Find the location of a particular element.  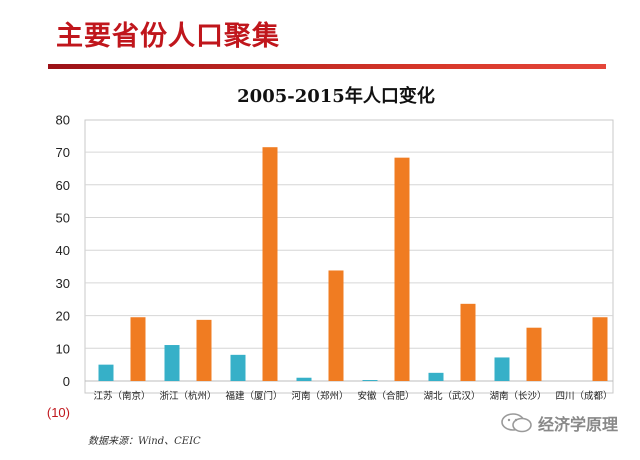

x-tick-label: 四川（成都） is located at coordinates (583, 396).